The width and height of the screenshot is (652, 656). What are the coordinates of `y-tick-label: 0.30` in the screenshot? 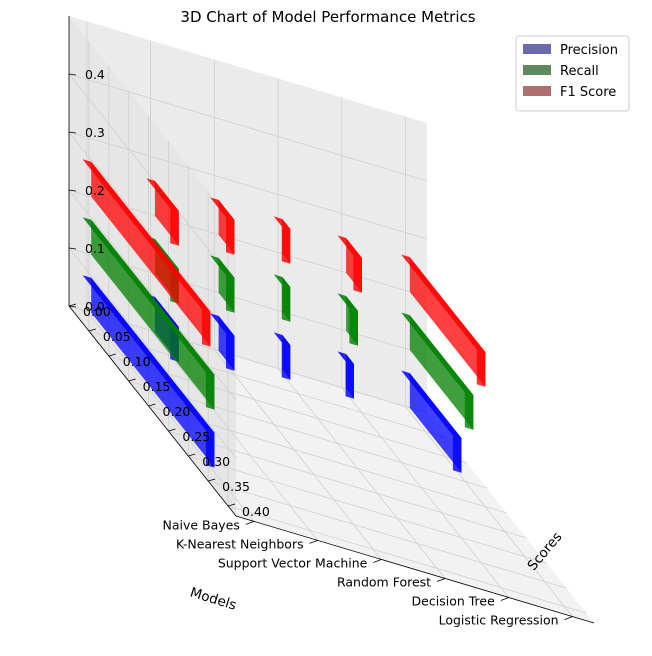 It's located at (216, 461).